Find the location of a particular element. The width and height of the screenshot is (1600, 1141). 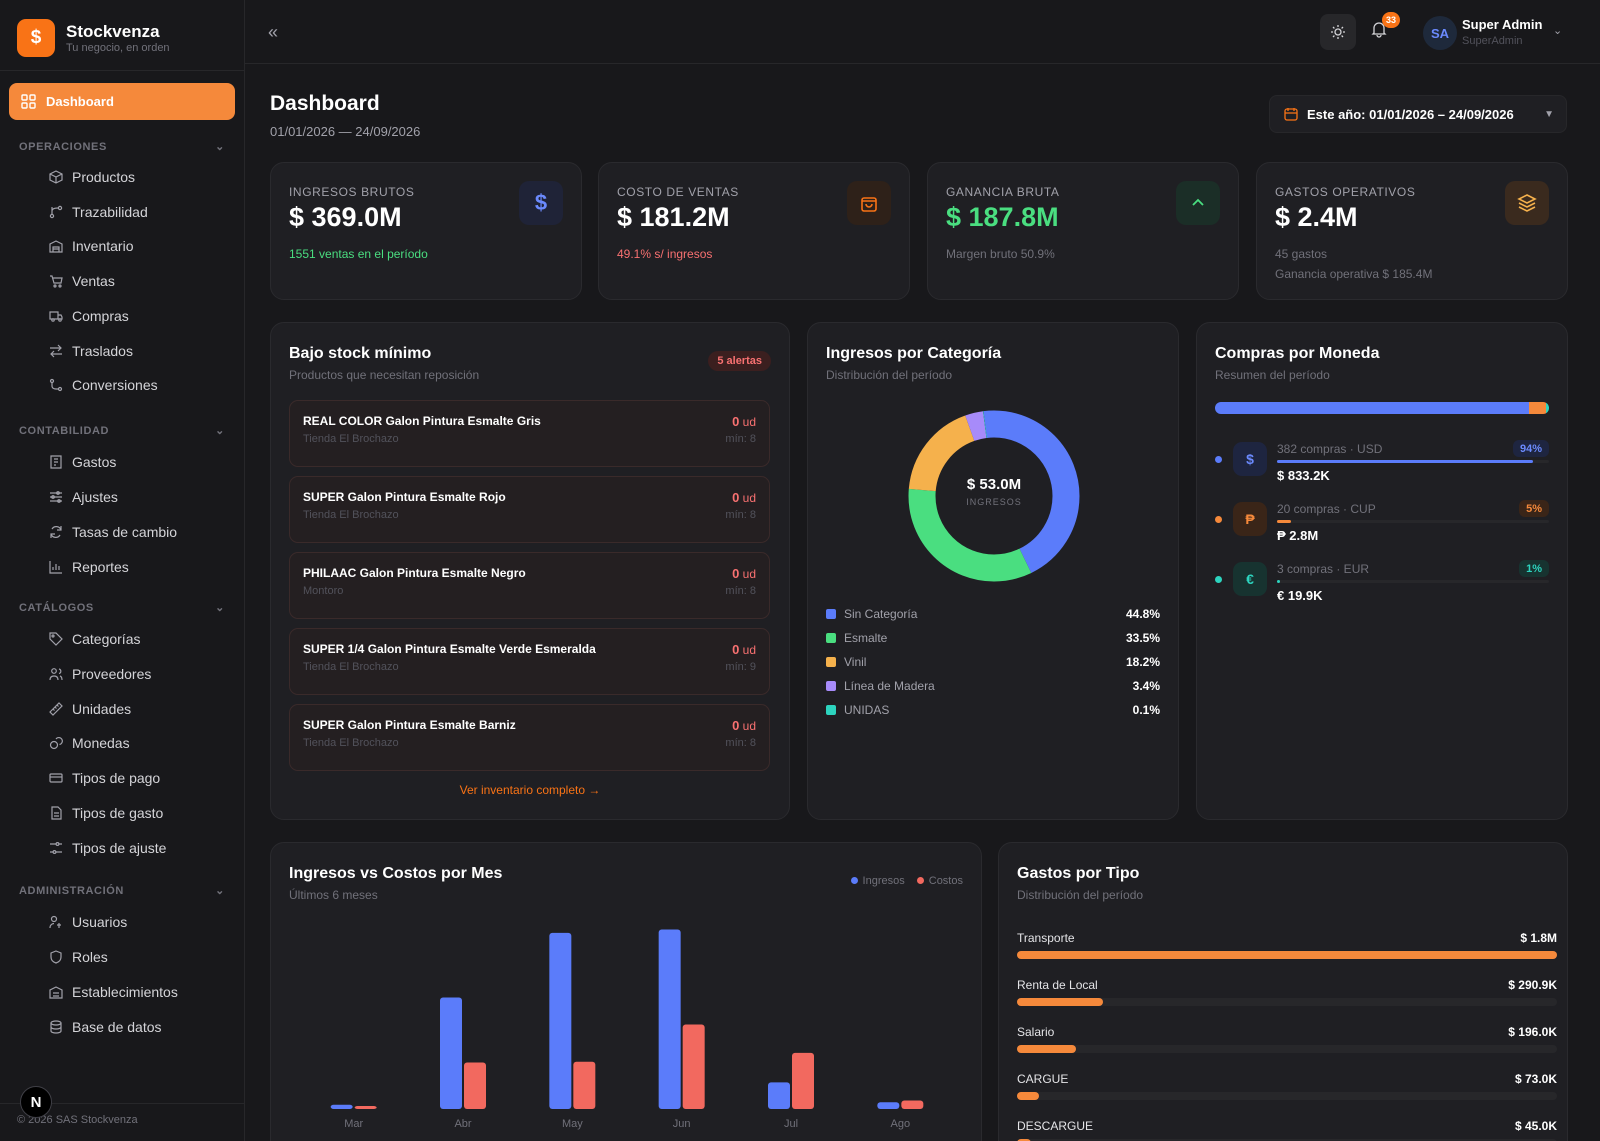

brand: $ Stockvenza Tu negocio, en orden is located at coordinates (93, 38).